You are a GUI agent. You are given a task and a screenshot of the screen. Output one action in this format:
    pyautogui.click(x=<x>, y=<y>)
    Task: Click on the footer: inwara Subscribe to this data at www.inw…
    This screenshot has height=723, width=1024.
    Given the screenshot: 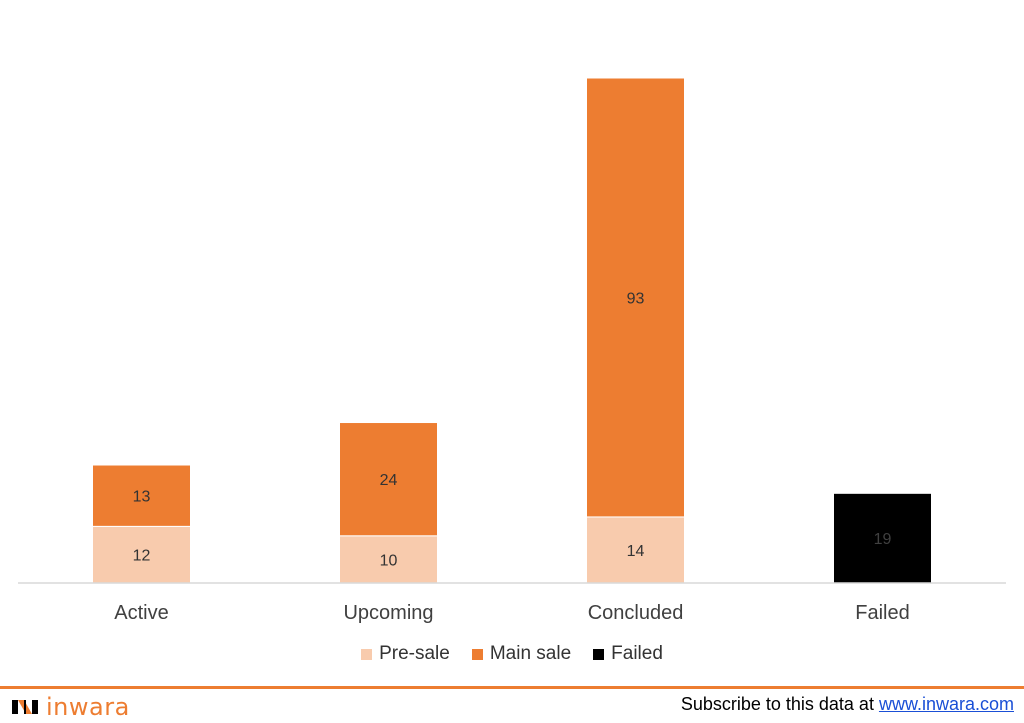 What is the action you would take?
    pyautogui.click(x=512, y=706)
    